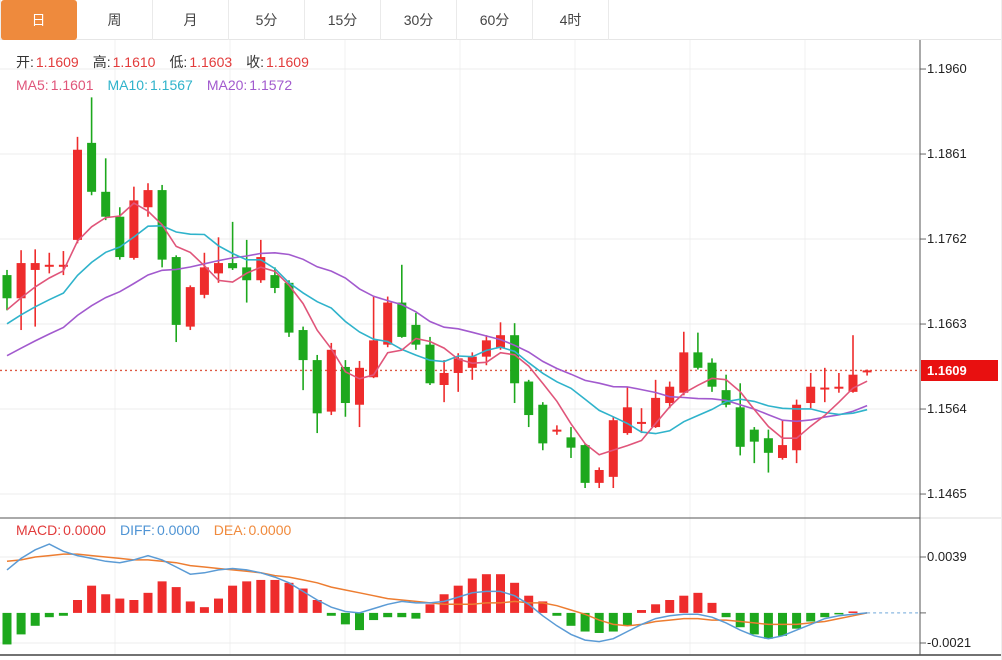 The height and width of the screenshot is (660, 1002). I want to click on open-label: 开:, so click(25, 62).